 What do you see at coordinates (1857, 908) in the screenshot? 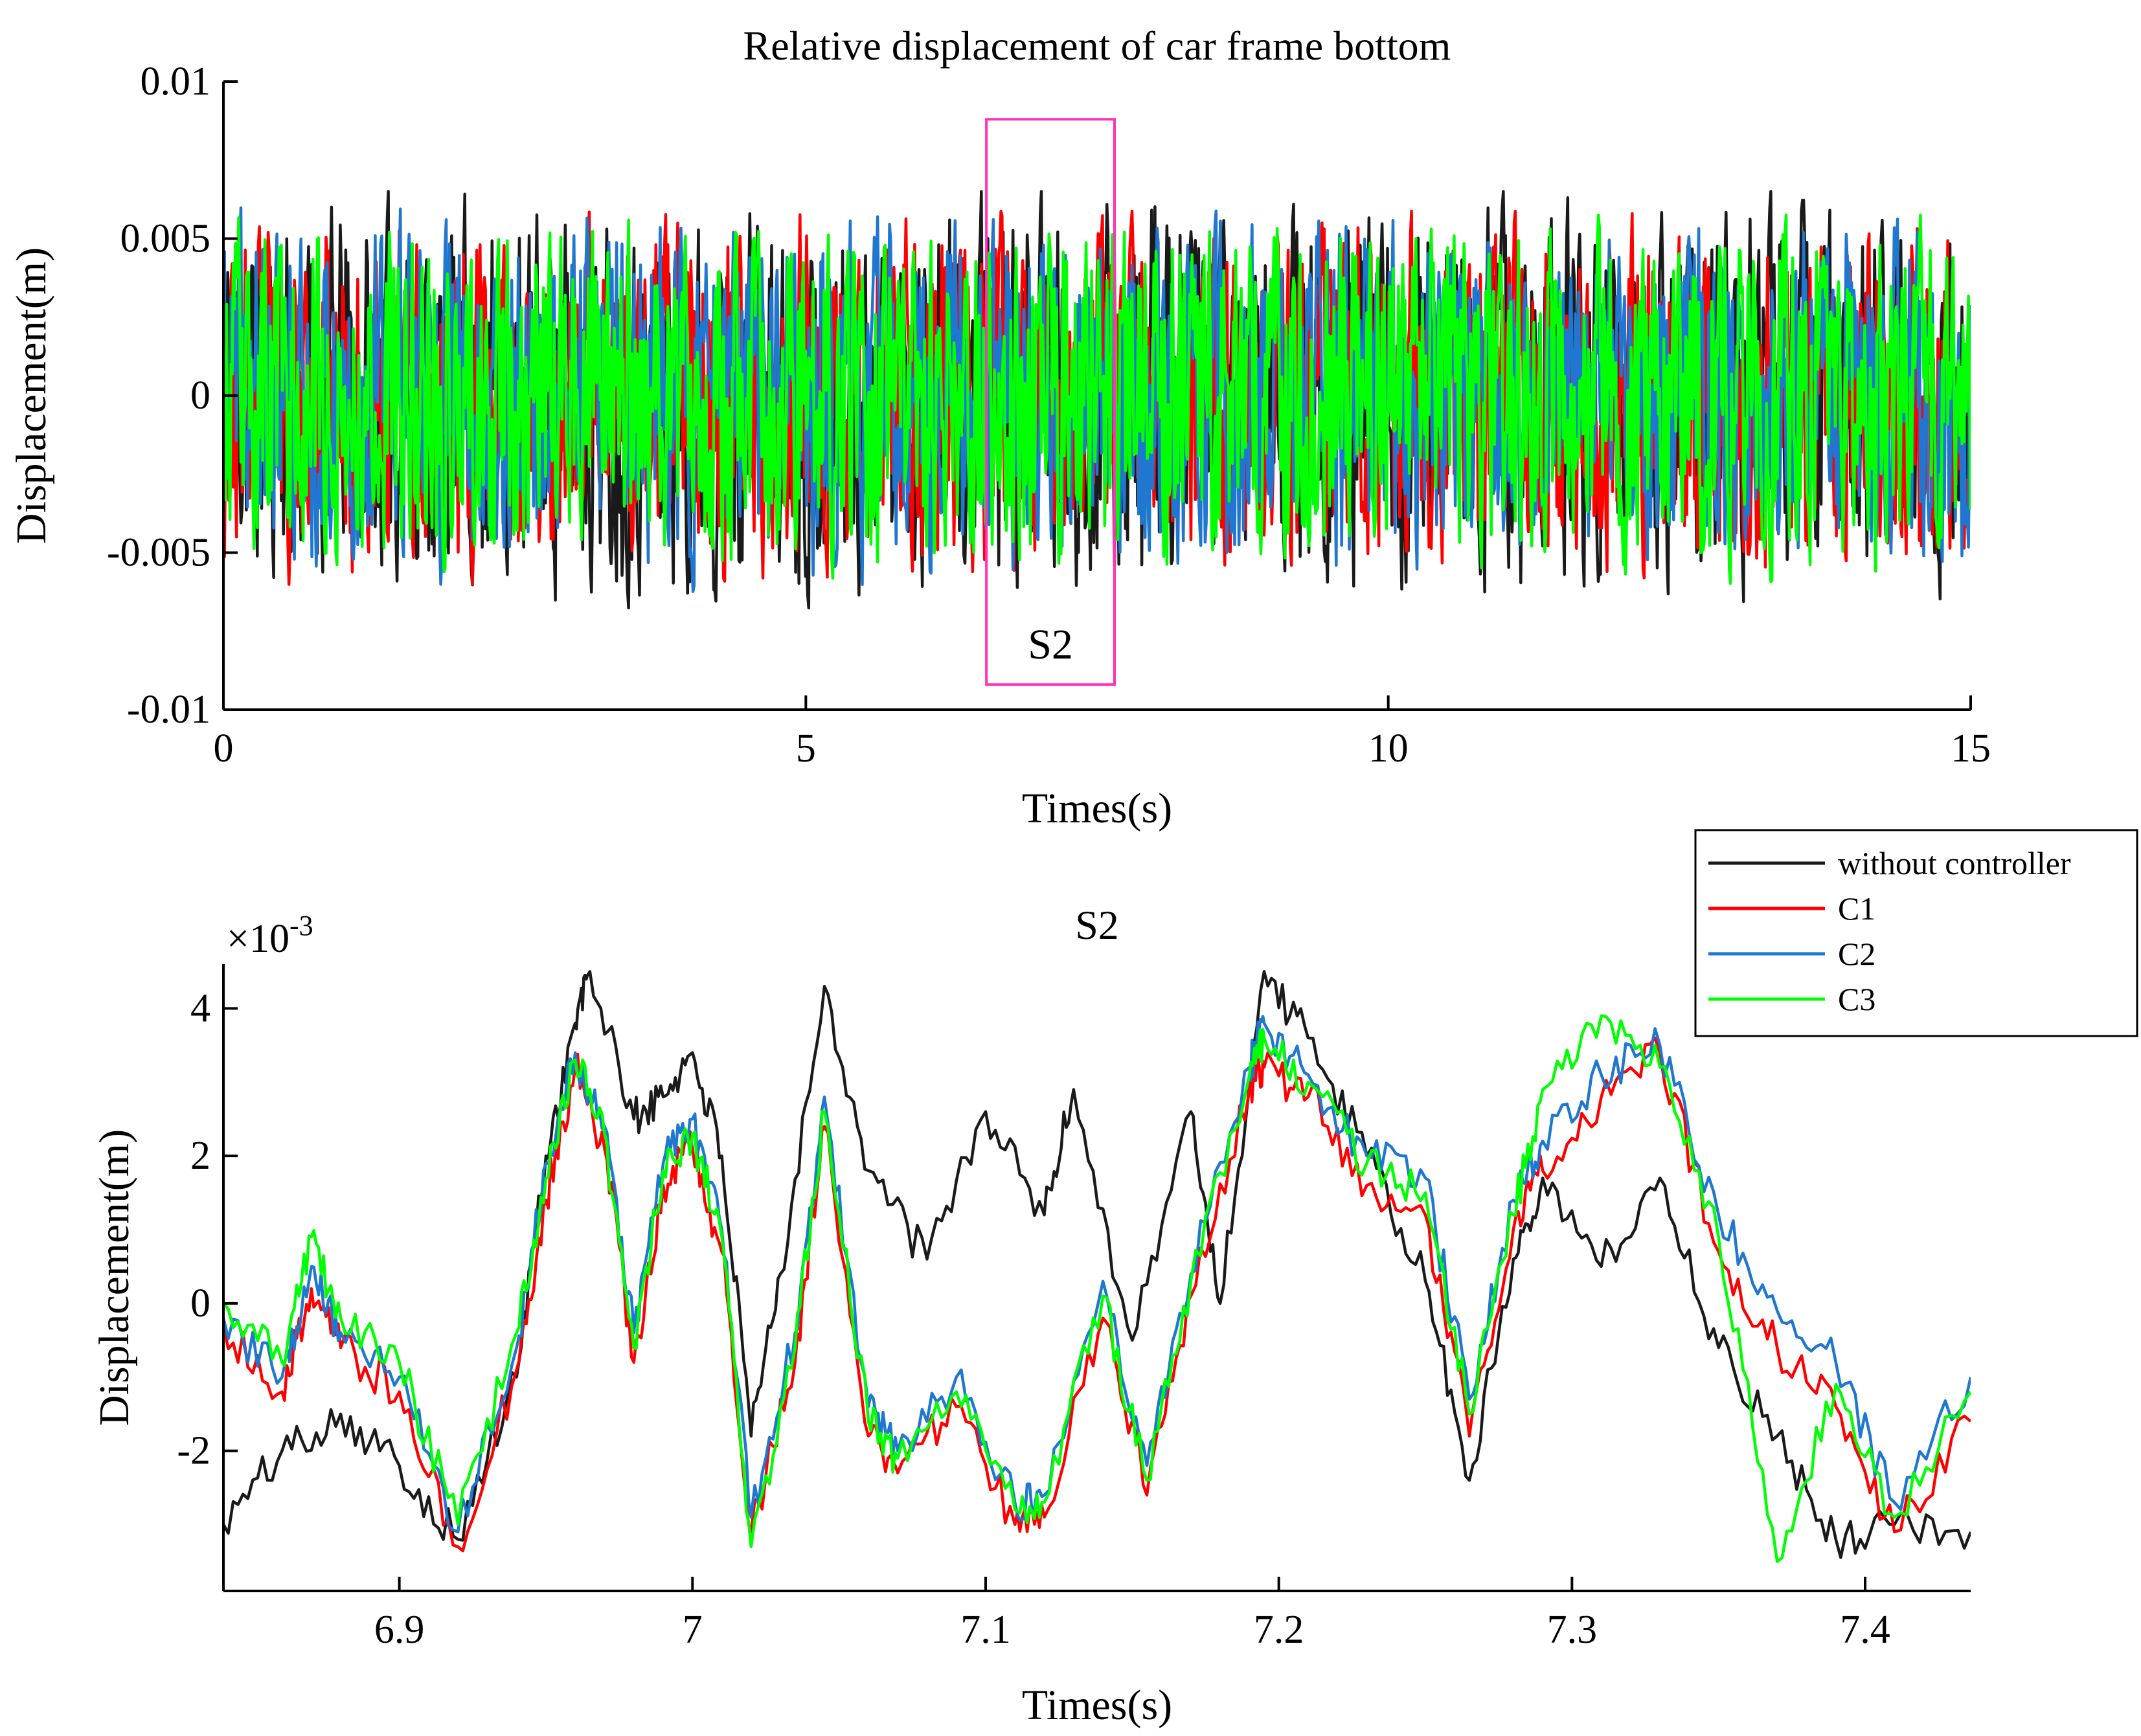
I see `legend-label-c1: C1` at bounding box center [1857, 908].